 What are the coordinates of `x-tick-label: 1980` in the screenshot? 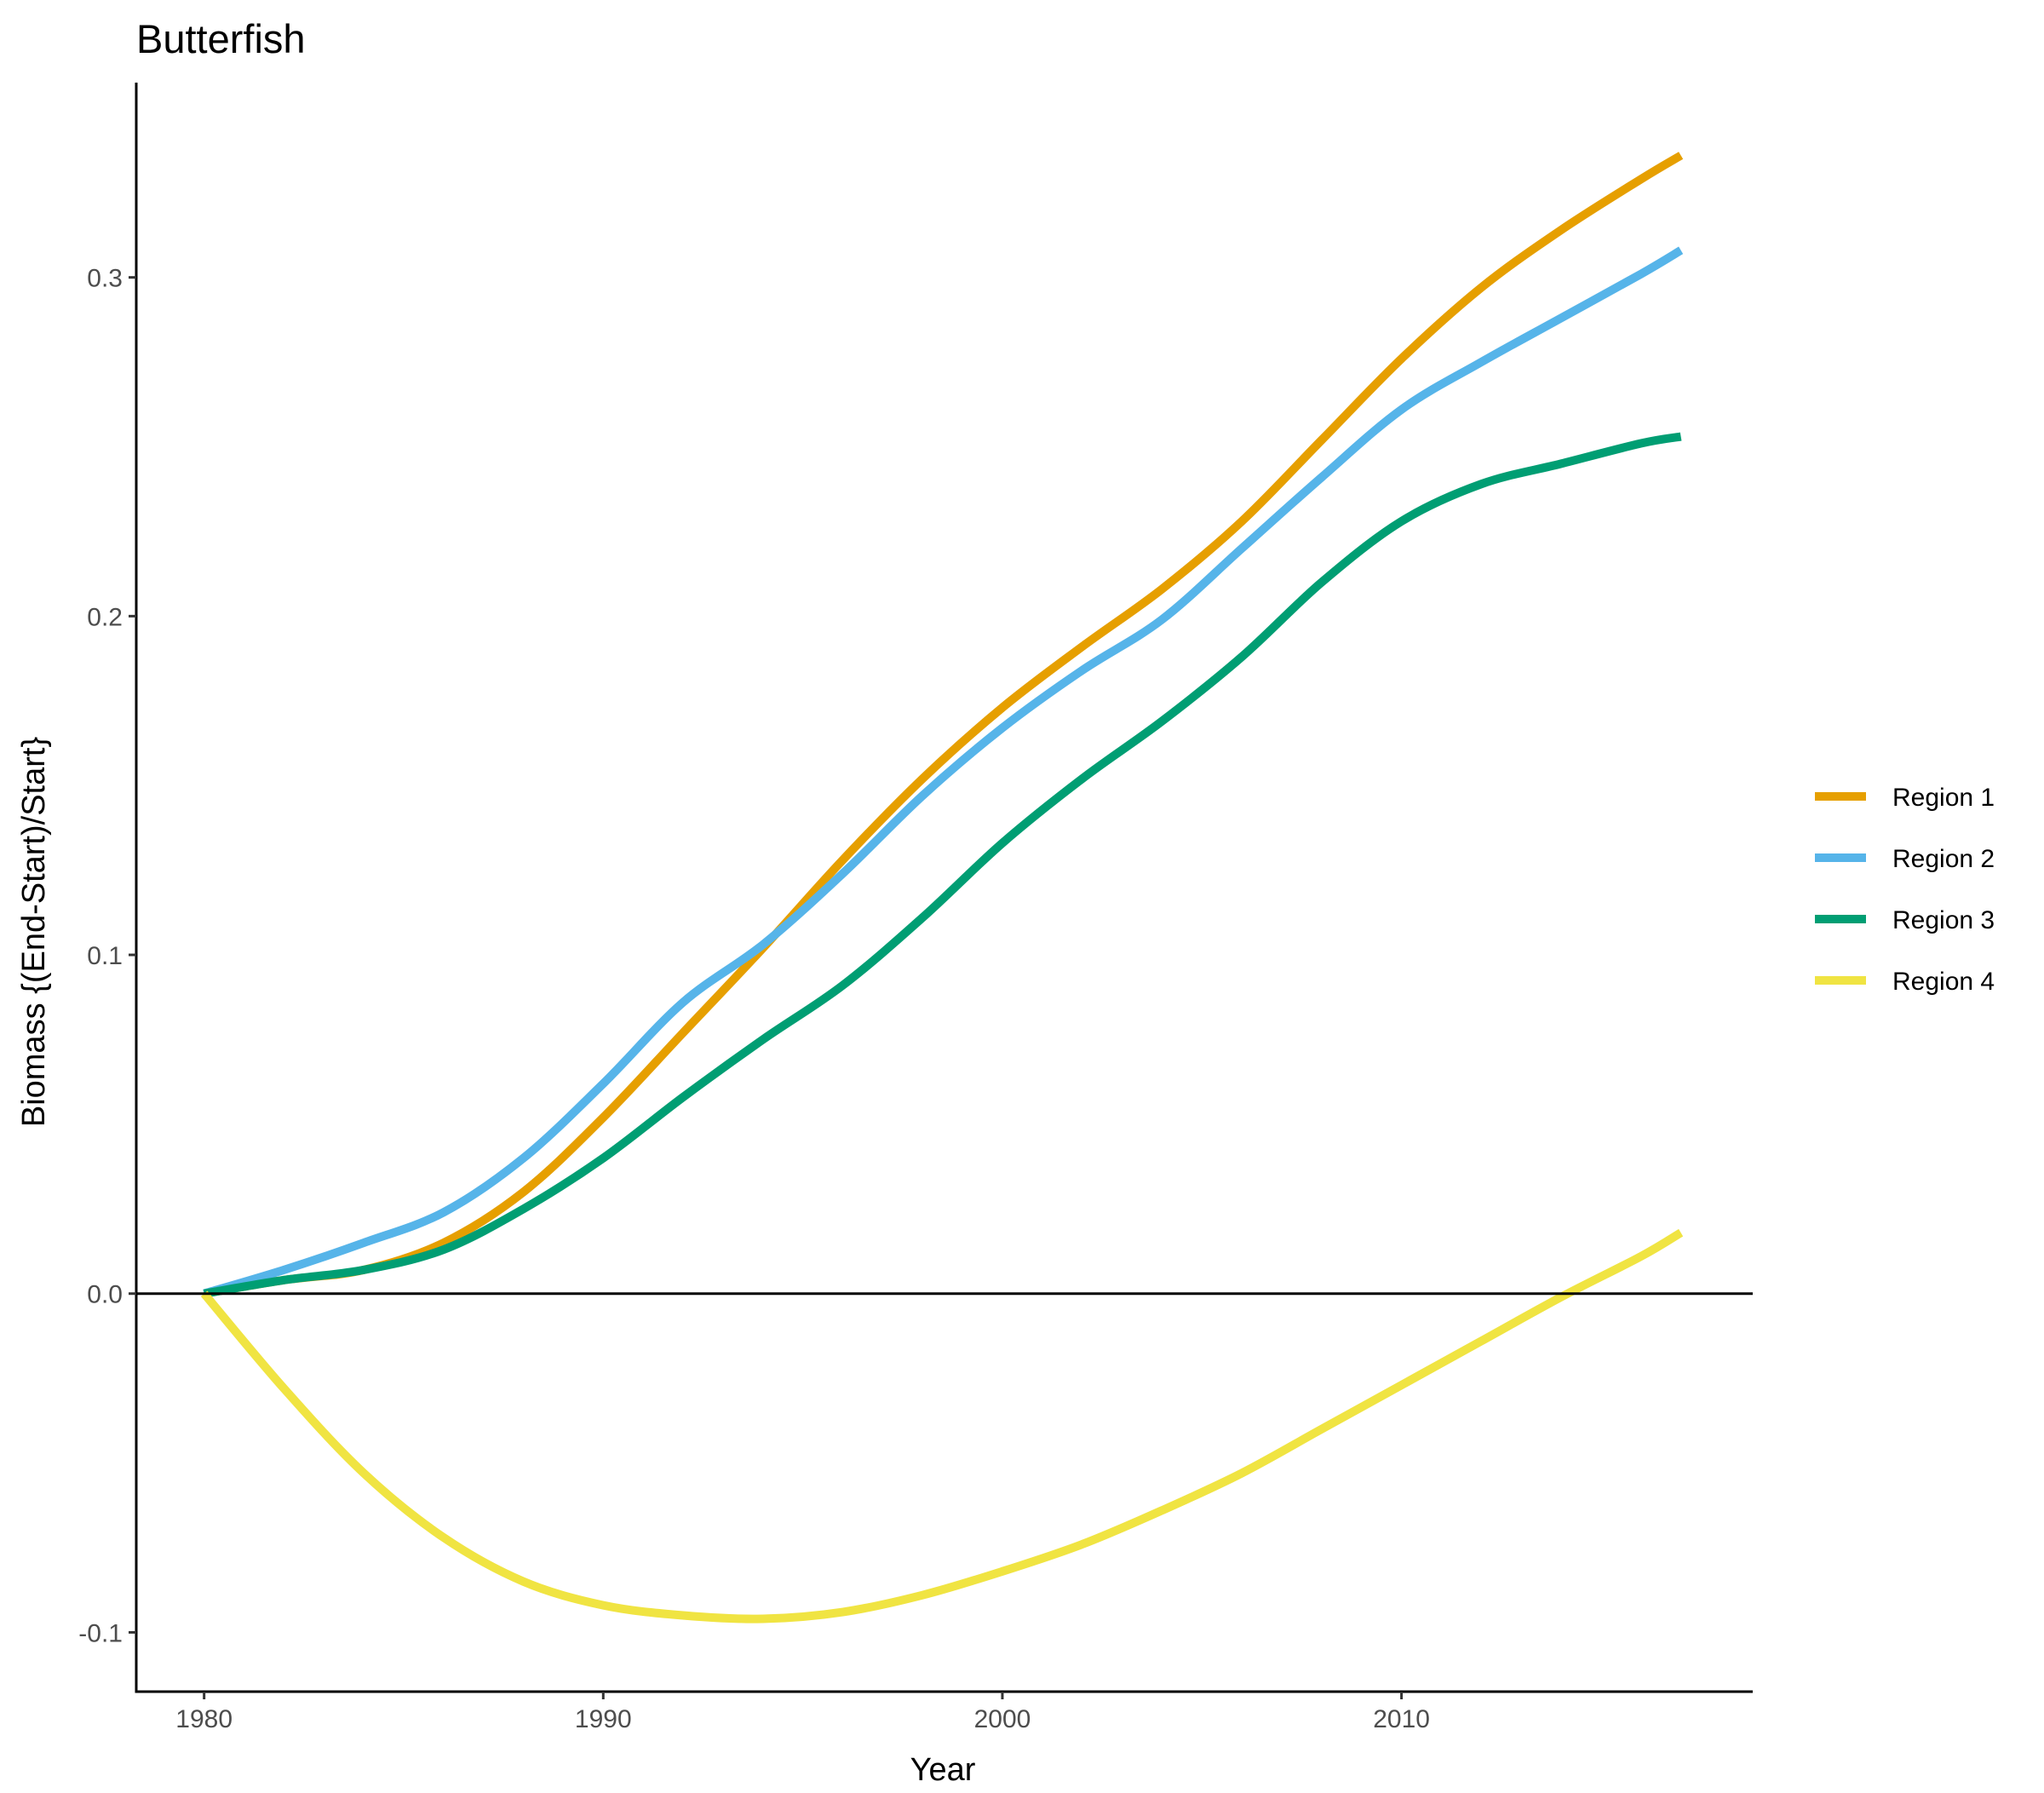 It's located at (204, 1719).